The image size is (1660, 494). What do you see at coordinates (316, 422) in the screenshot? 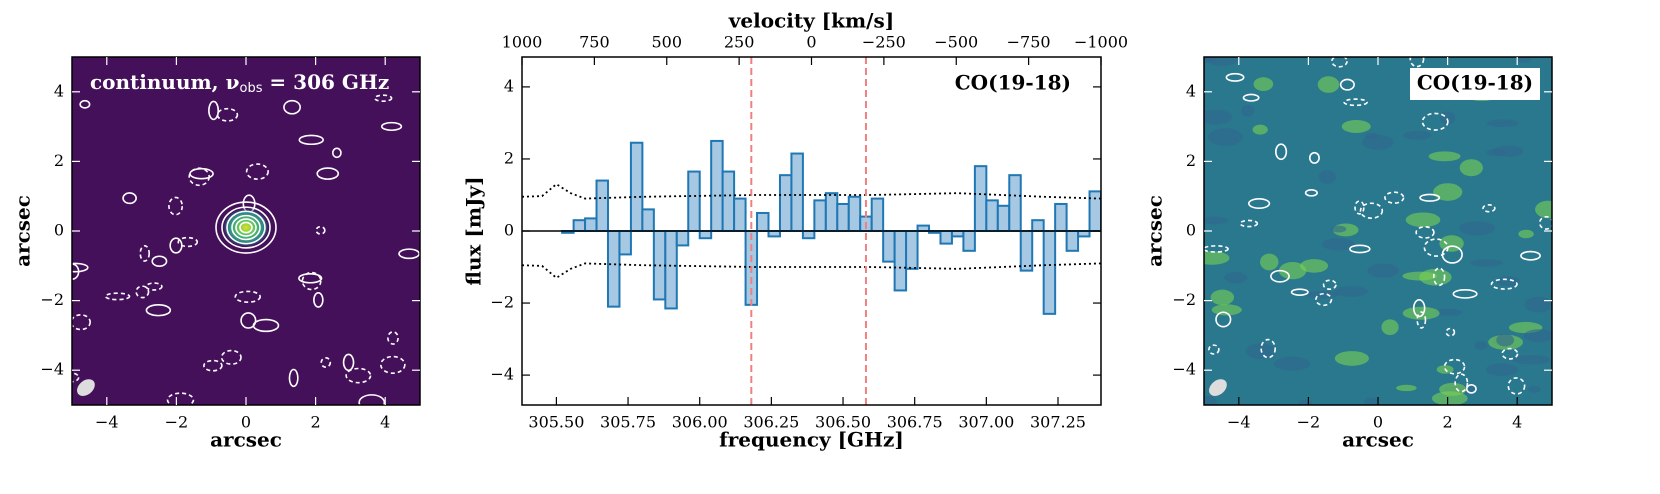
I see `x-tick-label: 2` at bounding box center [316, 422].